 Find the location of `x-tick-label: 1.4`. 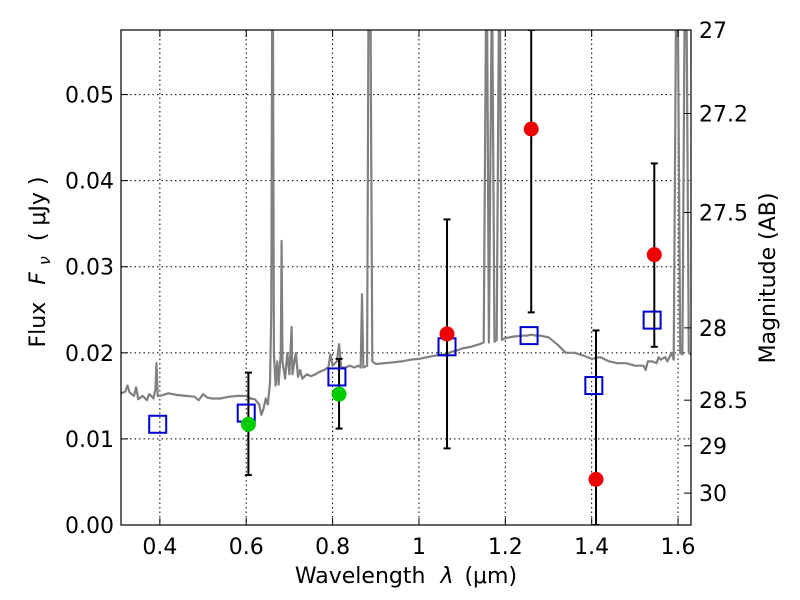

x-tick-label: 1.4 is located at coordinates (591, 547).